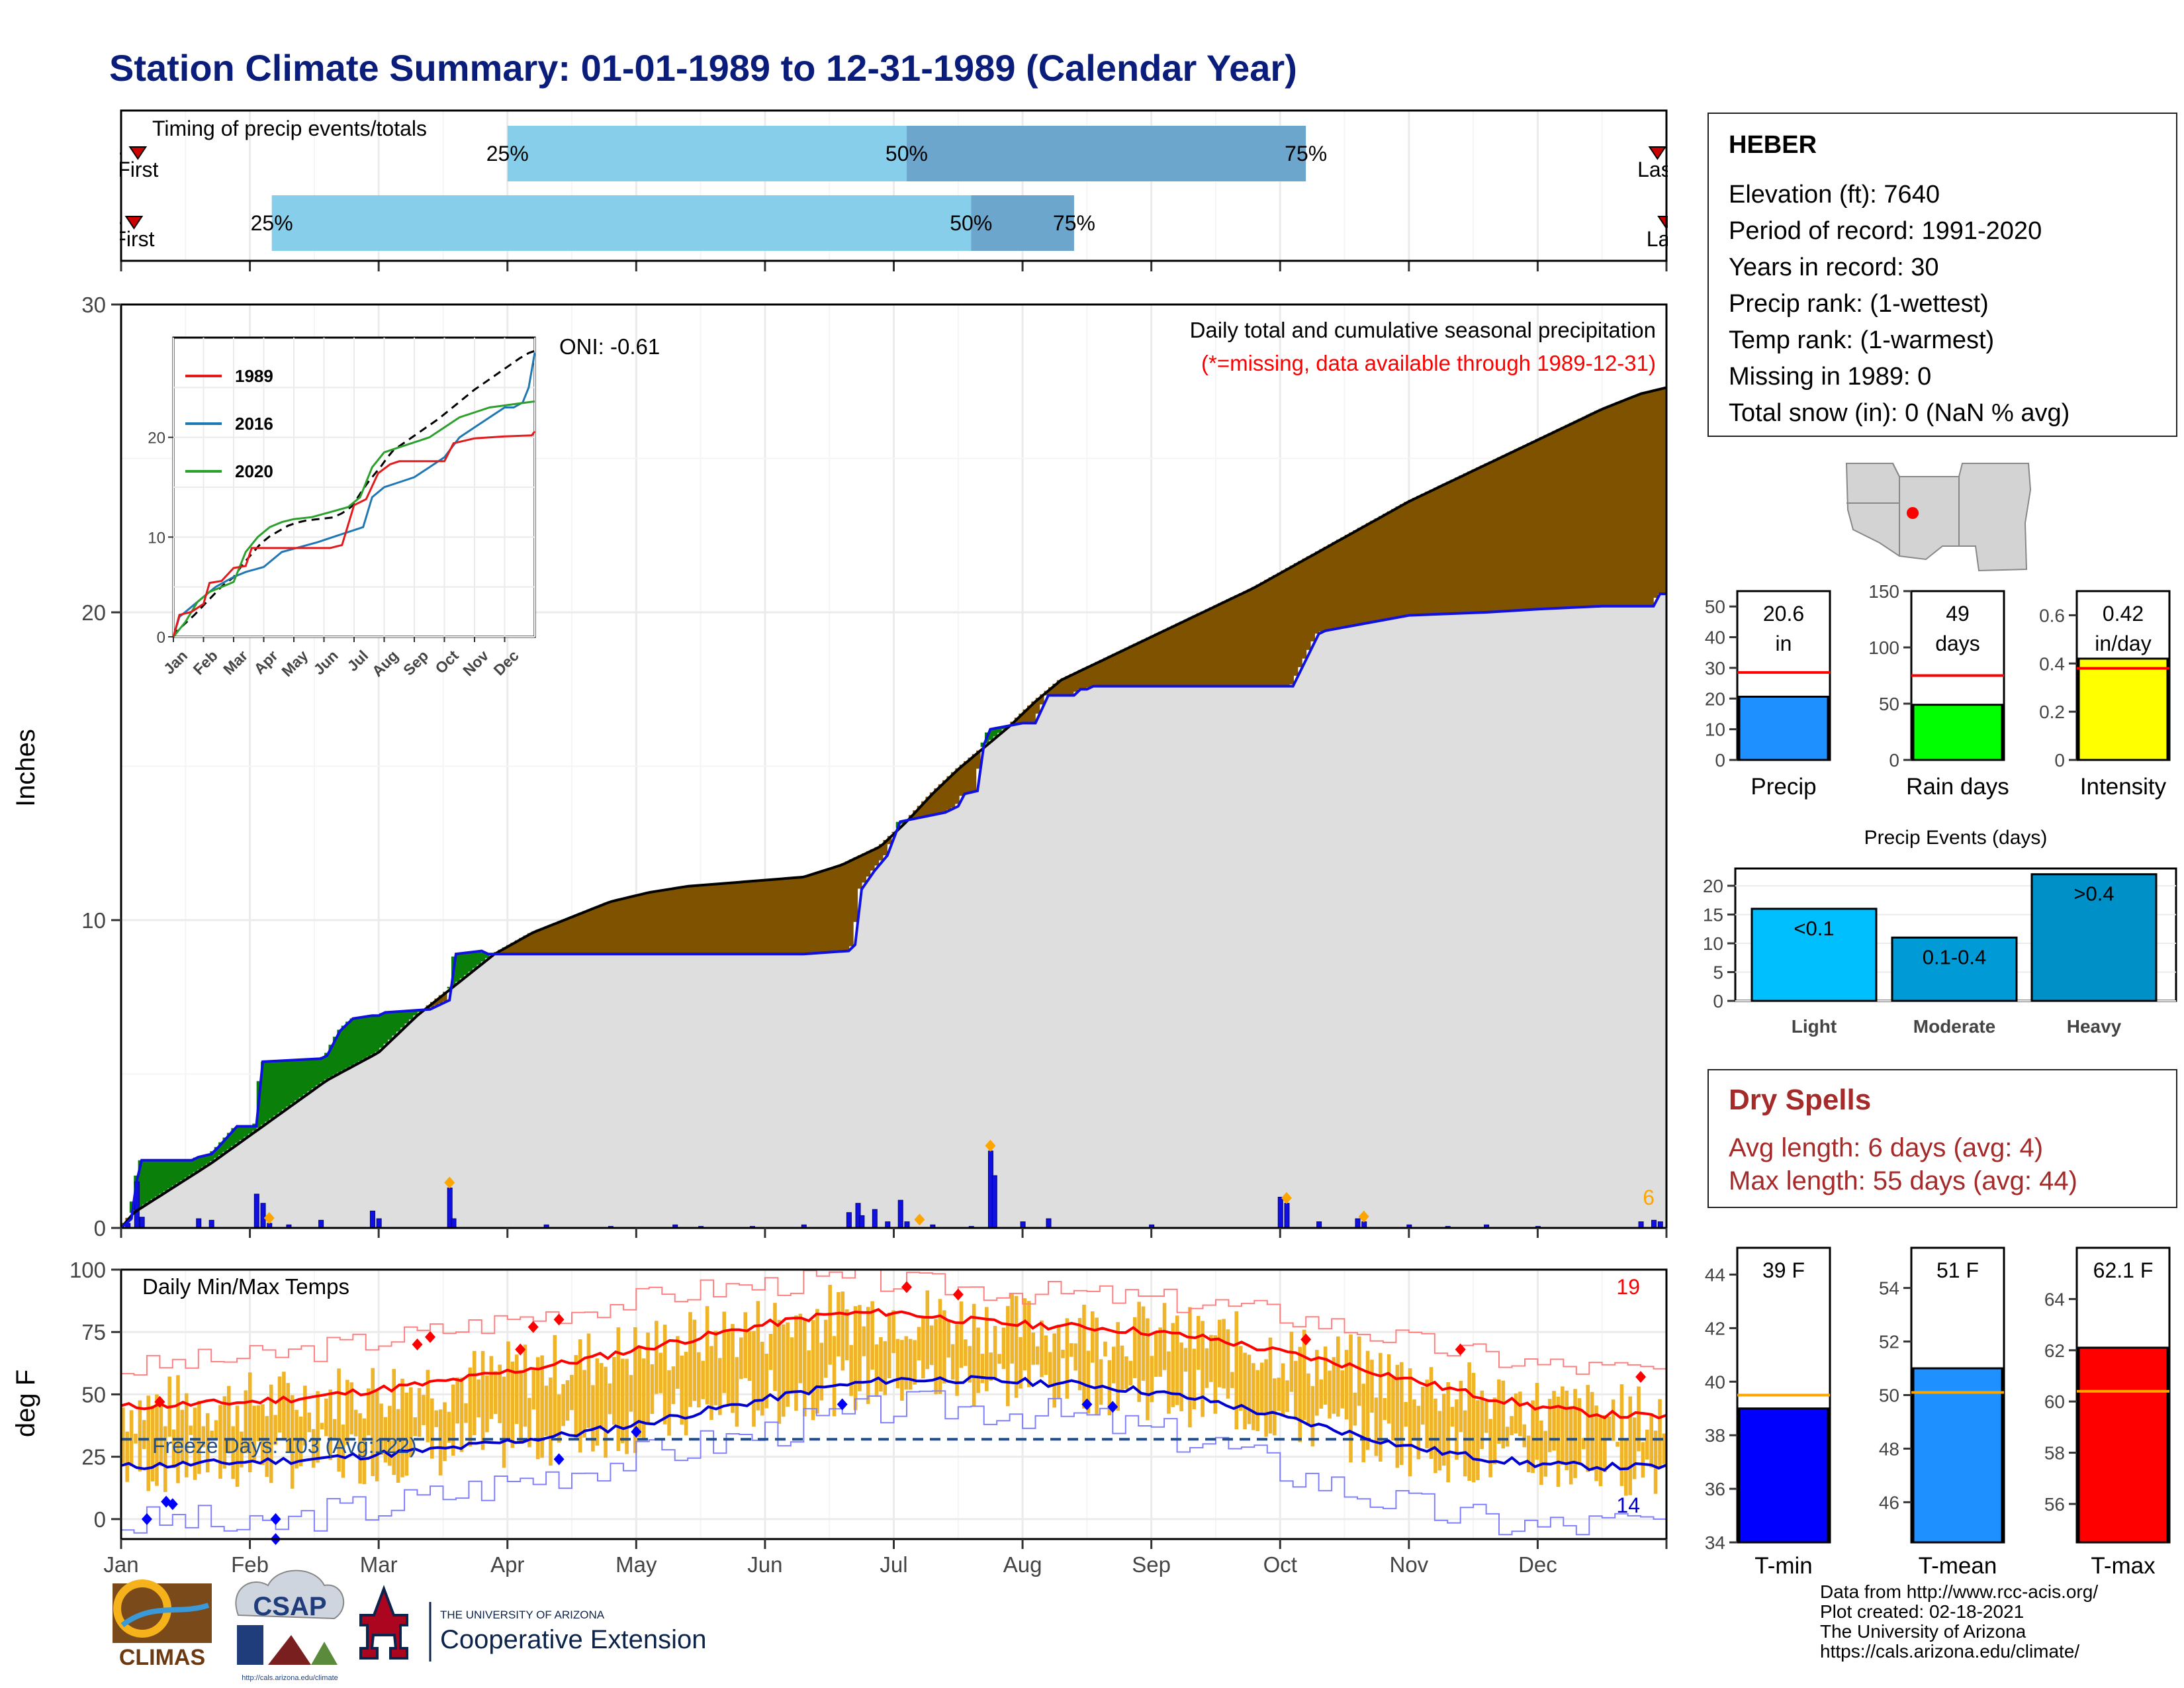 This screenshot has height=1688, width=2184. Describe the element at coordinates (1718, 1001) in the screenshot. I see `events-y-tick-label: 0` at that location.